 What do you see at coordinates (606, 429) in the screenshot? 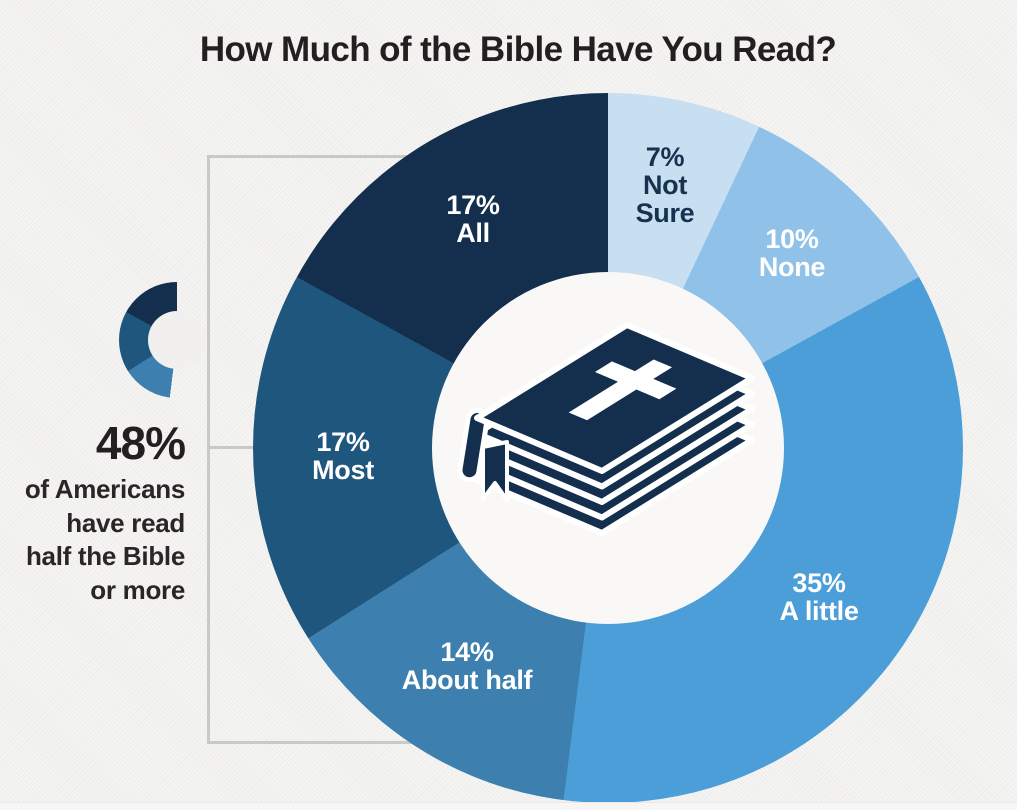
I see `bible-book-with-cross-icon` at bounding box center [606, 429].